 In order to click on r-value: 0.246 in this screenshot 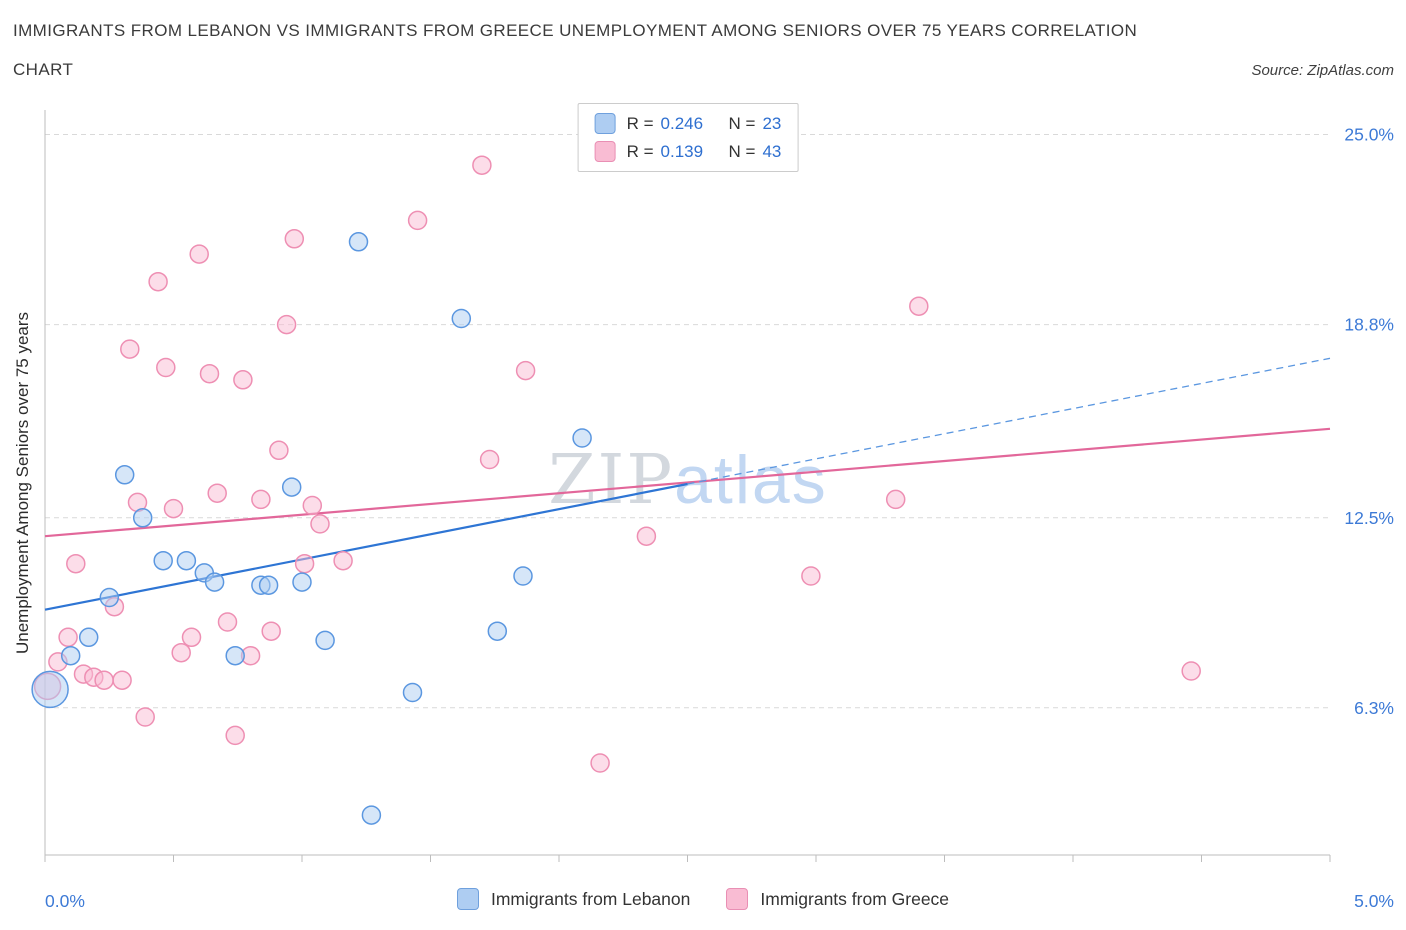, I will do `click(682, 123)`.